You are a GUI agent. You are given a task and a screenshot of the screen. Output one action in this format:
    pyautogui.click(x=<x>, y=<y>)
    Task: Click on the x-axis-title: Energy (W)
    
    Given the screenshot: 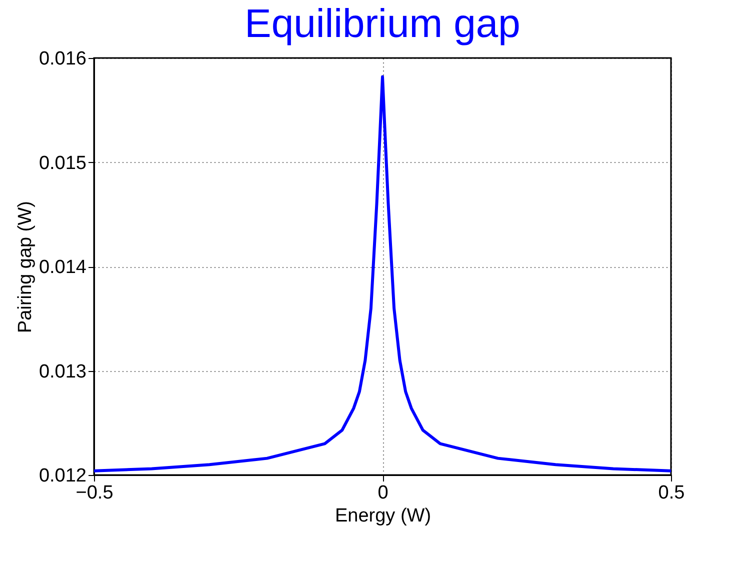 What is the action you would take?
    pyautogui.click(x=383, y=516)
    